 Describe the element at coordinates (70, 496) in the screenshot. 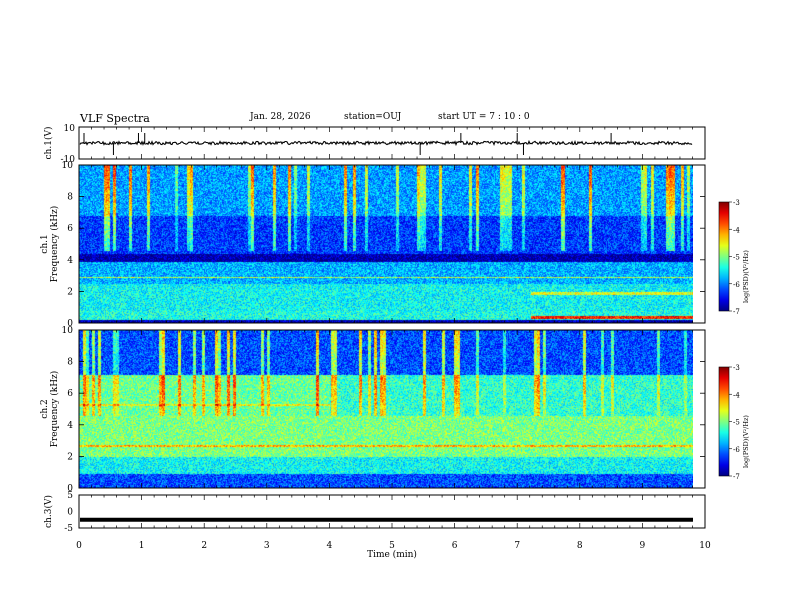

I see `ch3-ytick-label: 5` at that location.